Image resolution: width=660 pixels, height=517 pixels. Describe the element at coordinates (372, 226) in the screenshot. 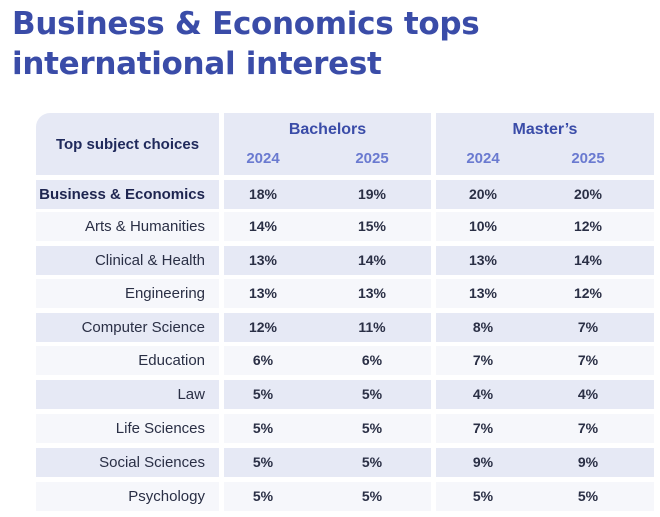

I see `percent-value: 15%` at that location.